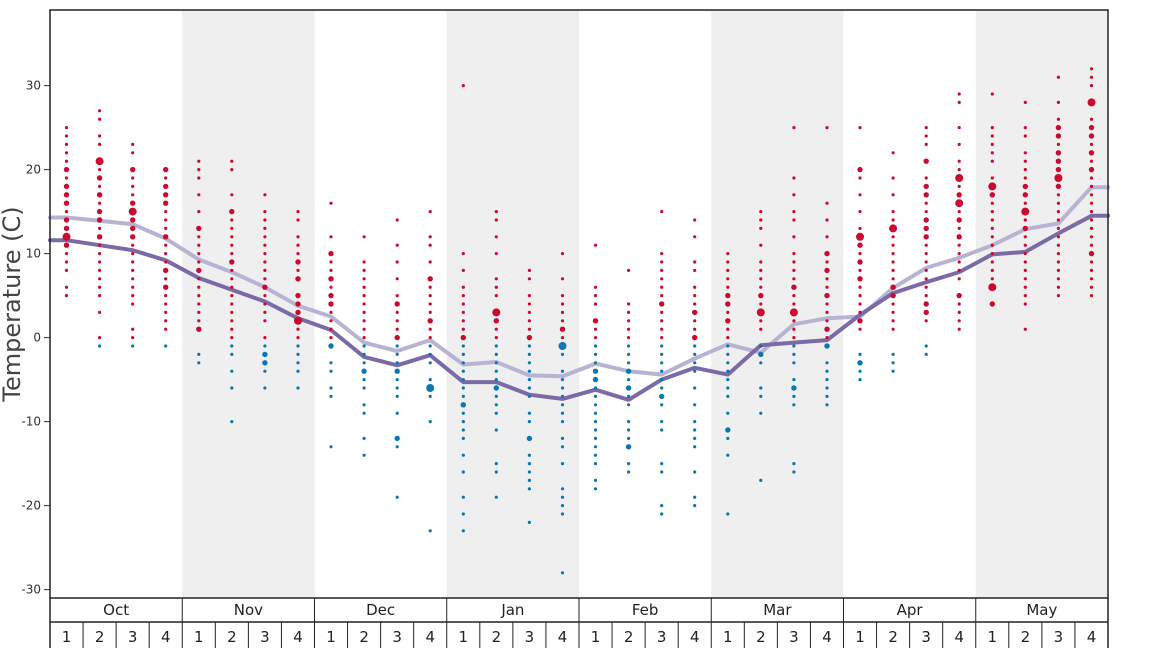  I want to click on week-label: 2, so click(1026, 637).